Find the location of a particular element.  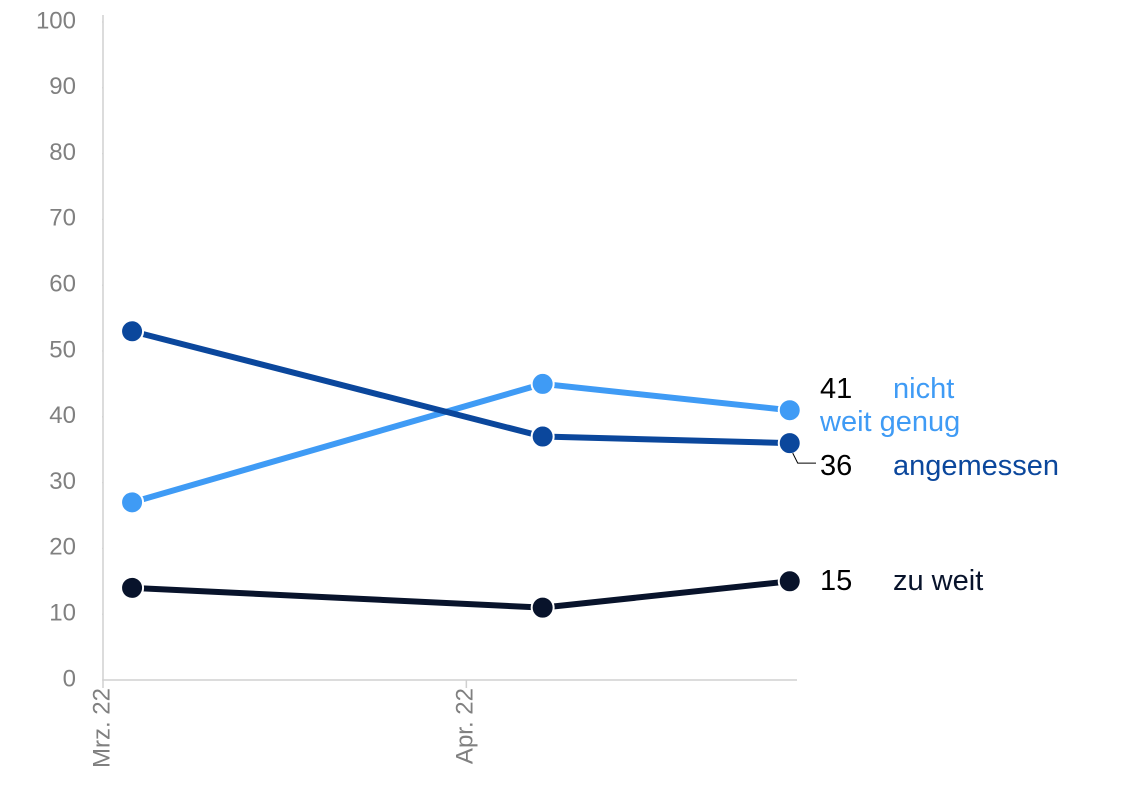

series-label: angemessen is located at coordinates (976, 466).